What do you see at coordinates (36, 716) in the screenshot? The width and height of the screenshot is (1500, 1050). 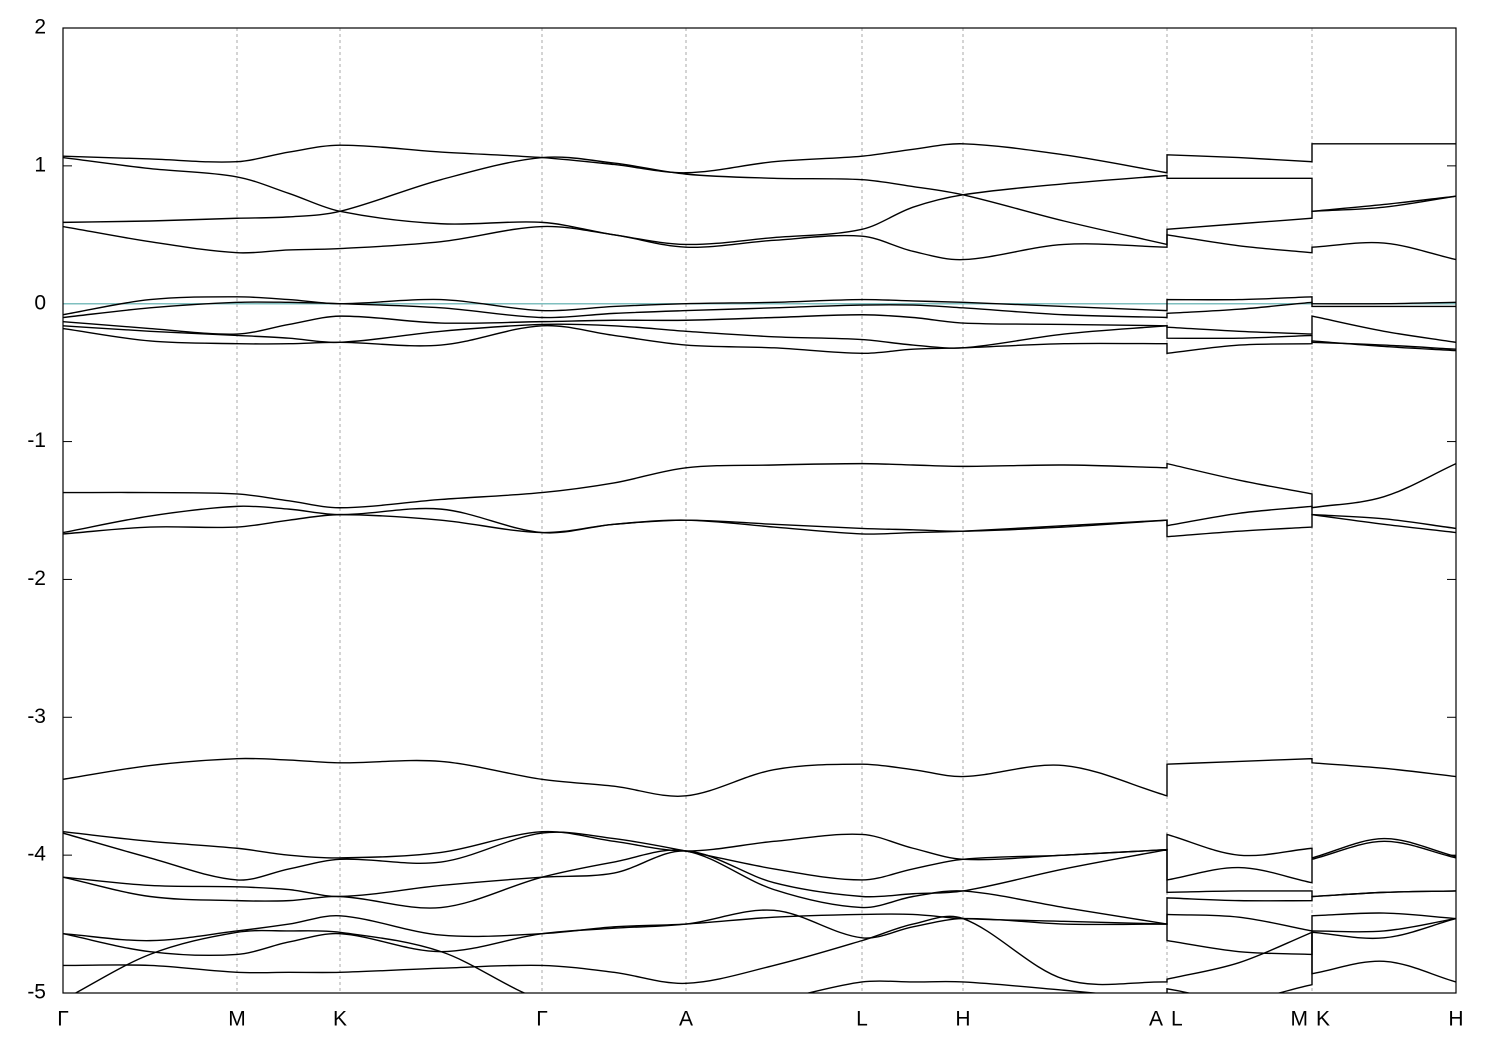 I see `y-tick-label: -3` at bounding box center [36, 716].